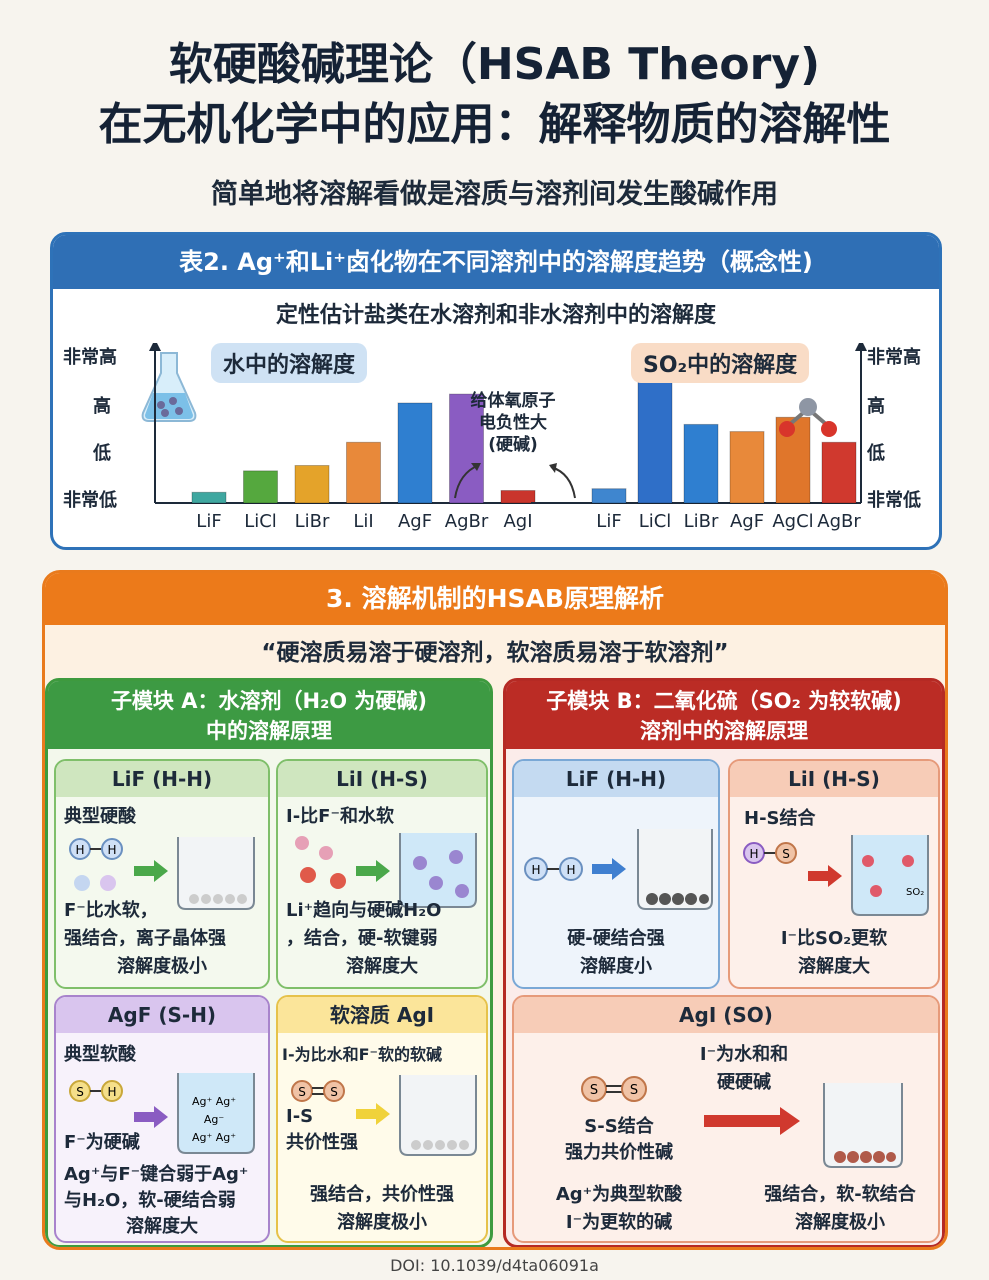 Image resolution: width=989 pixels, height=1280 pixels. Describe the element at coordinates (162, 1113) in the screenshot. I see `agf-beaker-illustration: S H Ag⁺ Ag⁺ Ag⁻ Ag⁺ Ag⁺` at that location.